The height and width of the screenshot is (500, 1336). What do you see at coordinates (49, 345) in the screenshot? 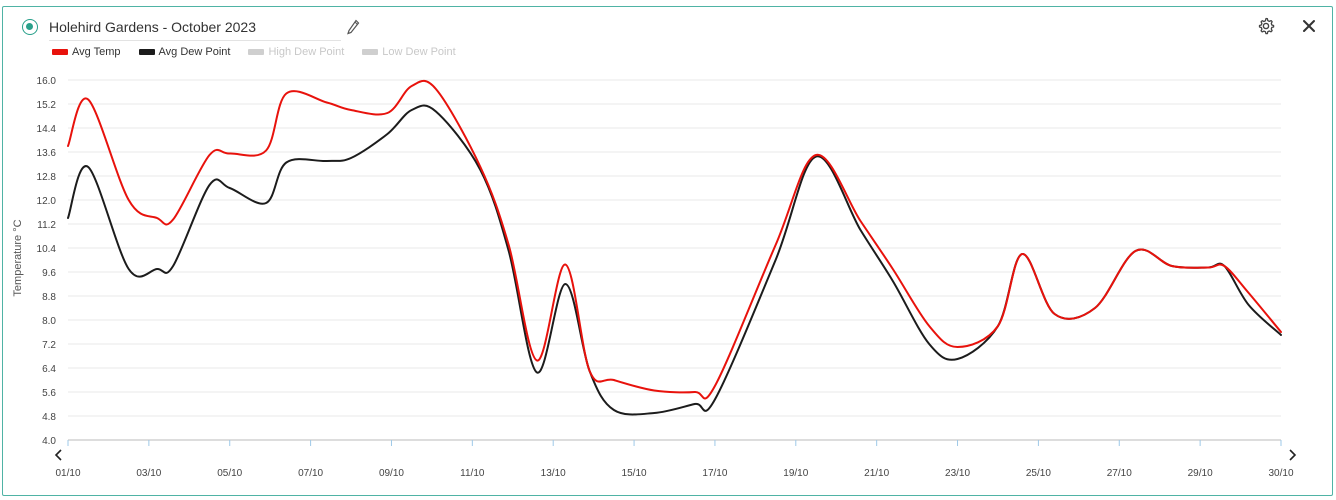
I see `y-tick-label: 7.2` at bounding box center [49, 345].